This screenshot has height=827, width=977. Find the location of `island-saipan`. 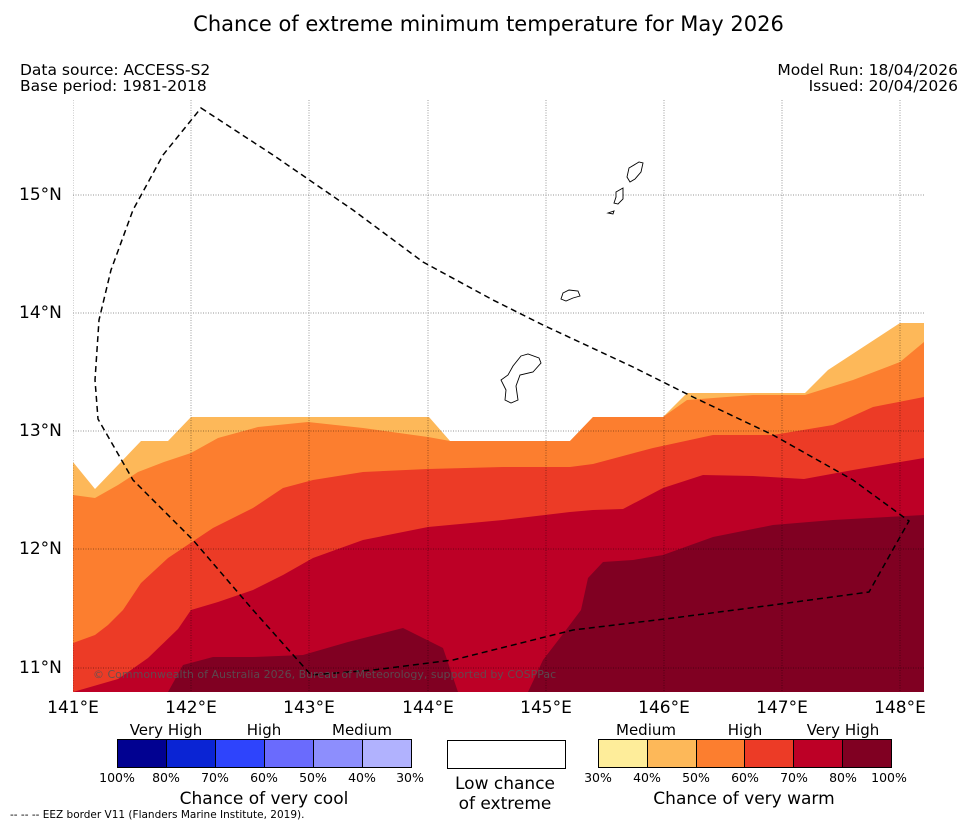

island-saipan is located at coordinates (635, 172).